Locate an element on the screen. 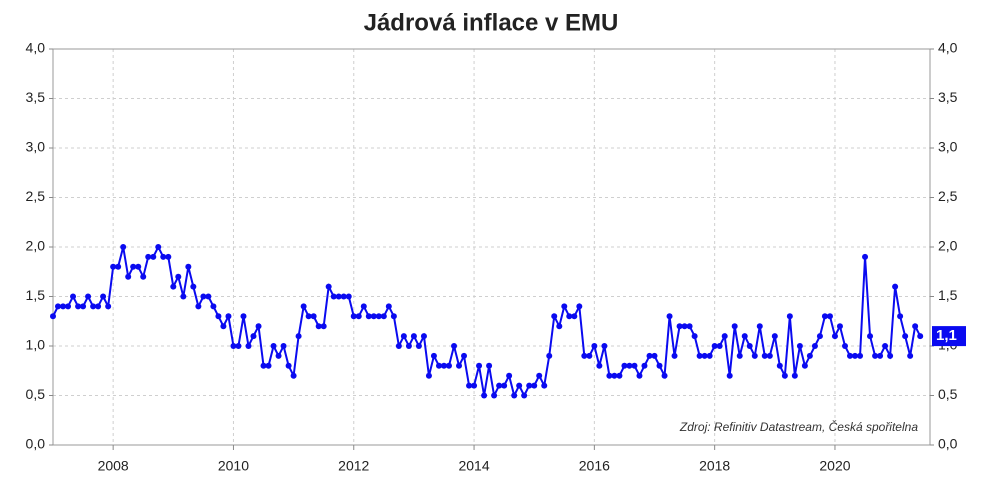 This screenshot has height=485, width=983. y-tick-label: 0,0 is located at coordinates (36, 444).